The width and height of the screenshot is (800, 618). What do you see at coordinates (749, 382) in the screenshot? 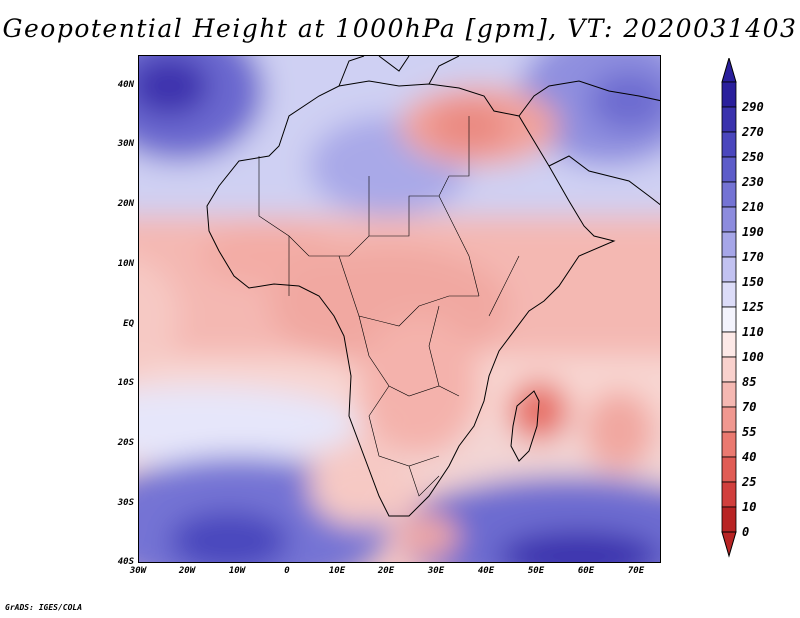
I see `colorbar-label: 85` at bounding box center [749, 382].